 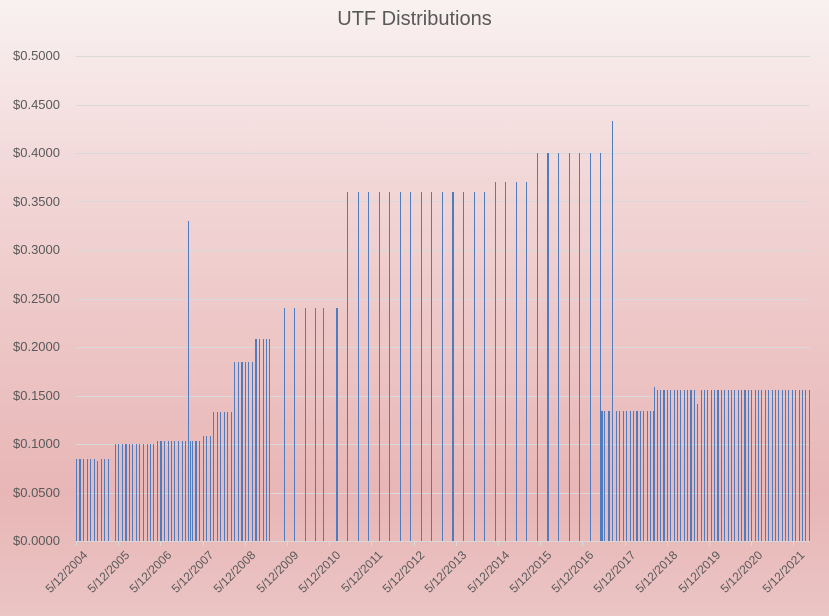 I want to click on x-axis-label: 5/12/2009, so click(x=277, y=572).